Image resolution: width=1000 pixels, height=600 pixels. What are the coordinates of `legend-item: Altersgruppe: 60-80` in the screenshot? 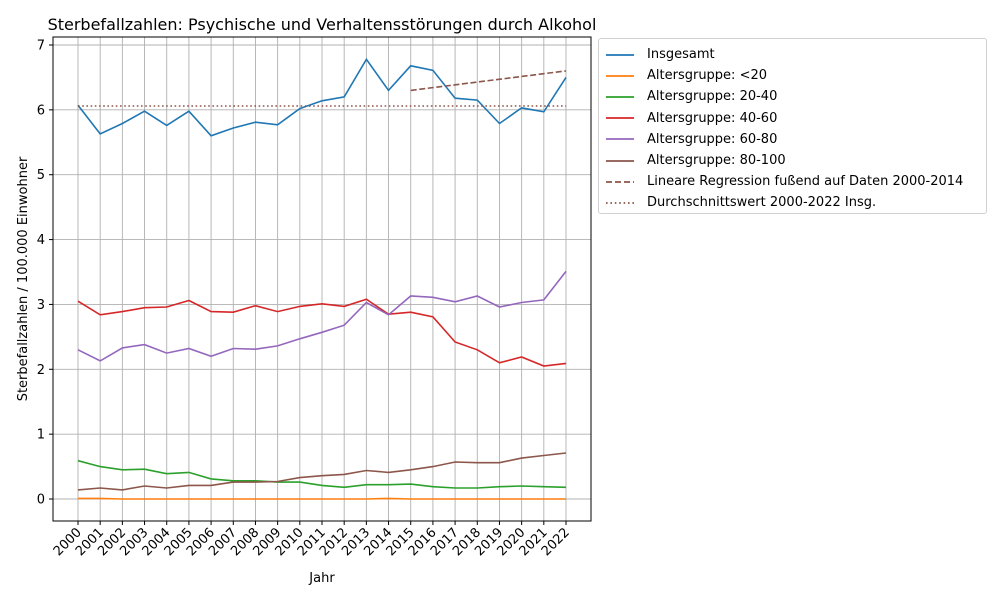 It's located at (795, 139).